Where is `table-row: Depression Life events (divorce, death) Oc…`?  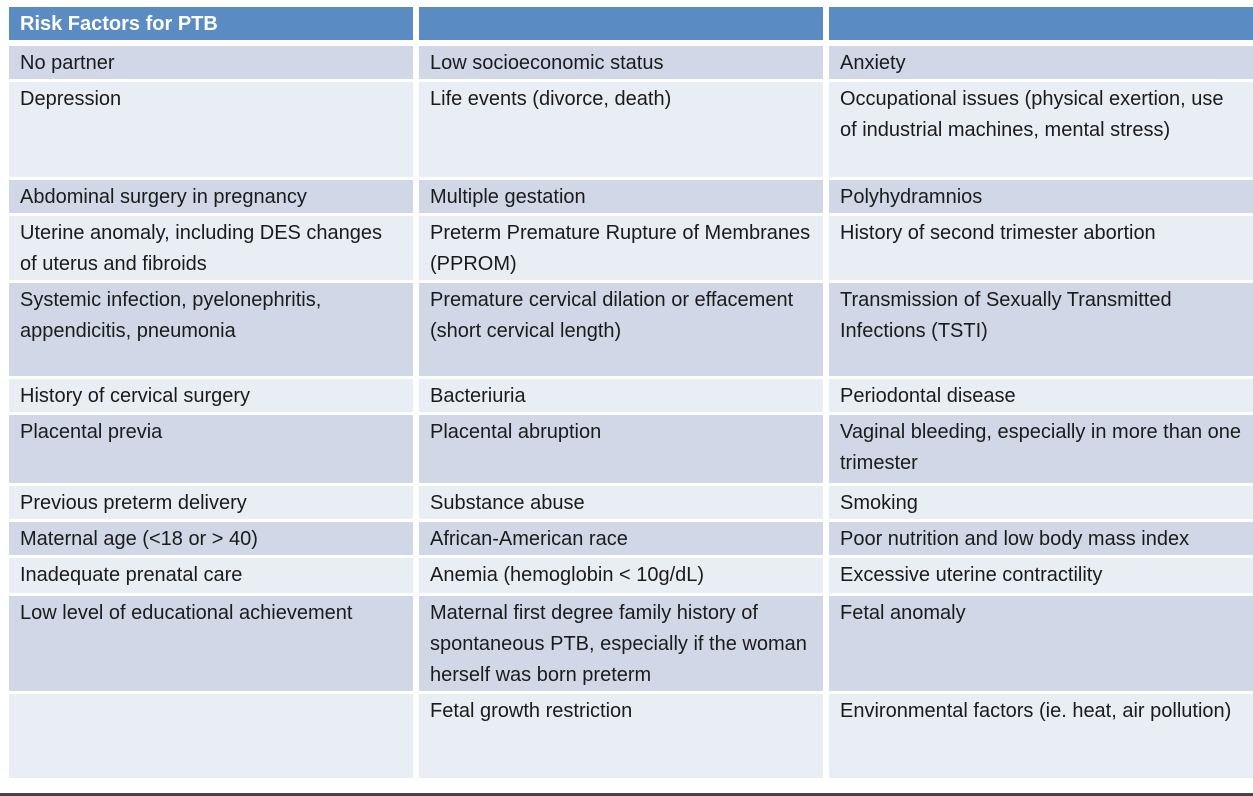 table-row: Depression Life events (divorce, death) Oc… is located at coordinates (631, 131).